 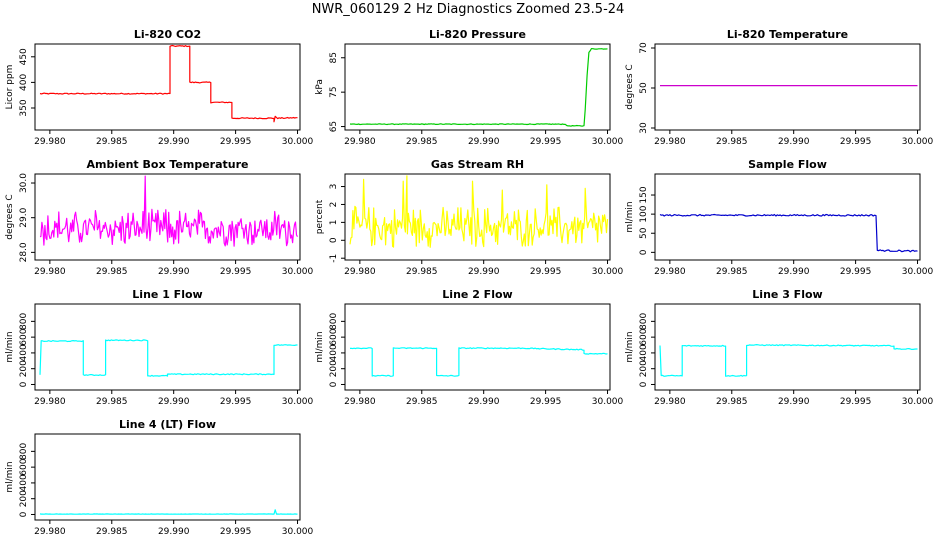 I want to click on chart-title: Ambient Box Temperature, so click(x=168, y=164).